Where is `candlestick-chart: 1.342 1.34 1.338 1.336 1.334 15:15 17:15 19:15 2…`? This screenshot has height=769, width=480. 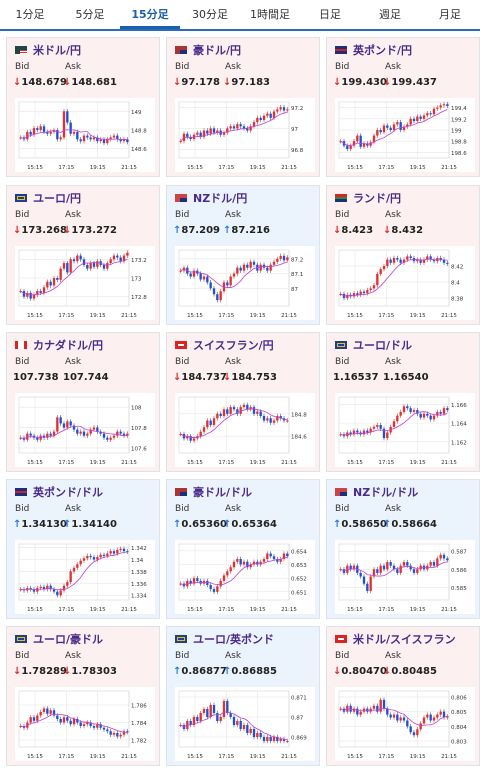 candlestick-chart: 1.342 1.34 1.338 1.336 1.334 15:15 17:15 19:15 2… is located at coordinates (85, 577).